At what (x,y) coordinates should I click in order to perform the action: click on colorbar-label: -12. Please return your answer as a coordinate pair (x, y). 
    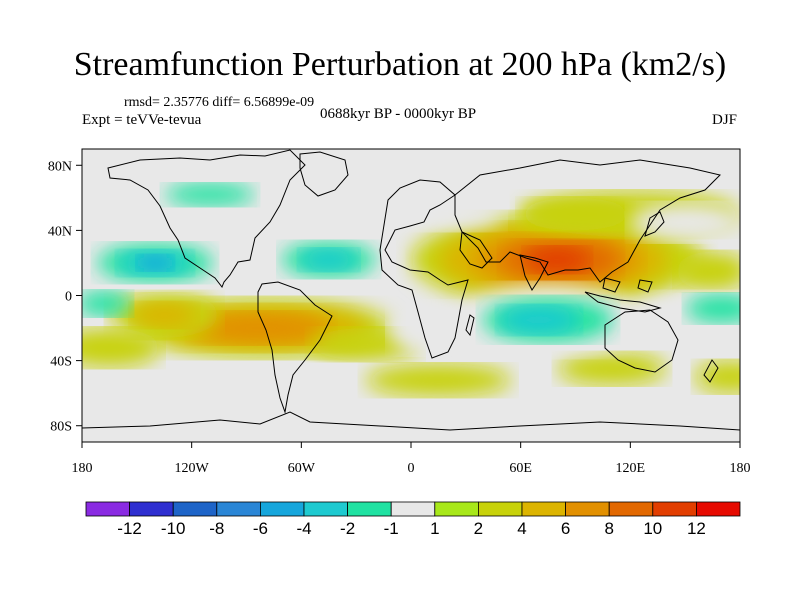
    Looking at the image, I should click on (129, 528).